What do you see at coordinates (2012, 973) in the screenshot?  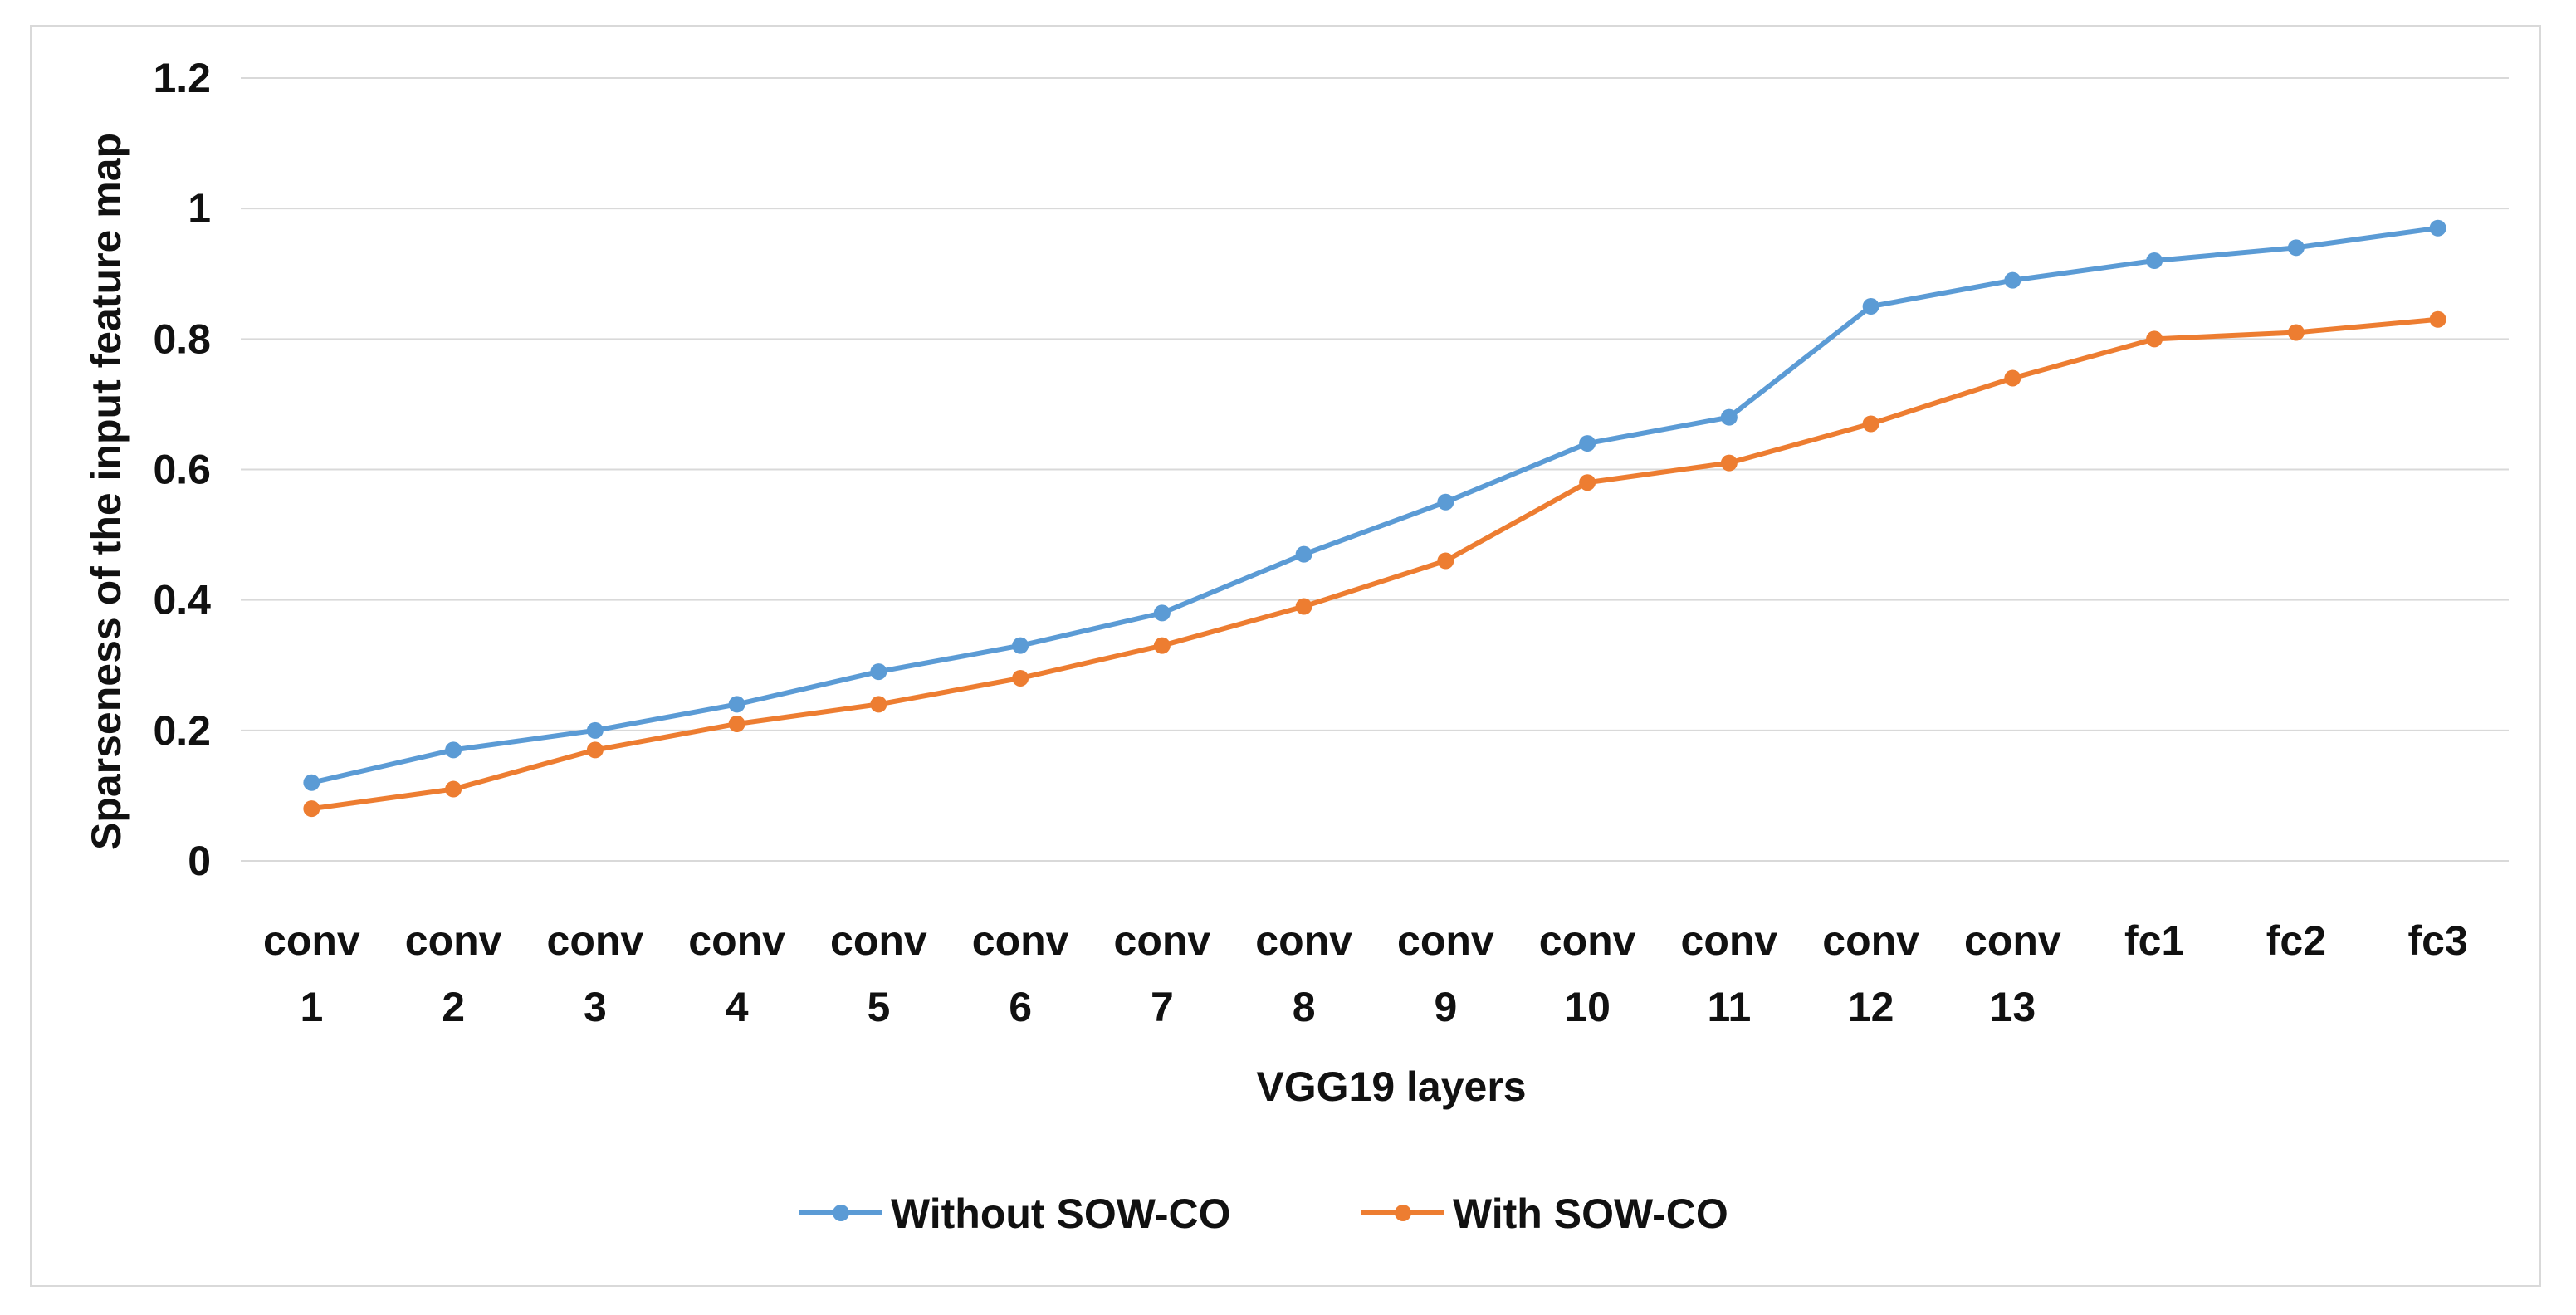 I see `x-tick-label: conv 13` at bounding box center [2012, 973].